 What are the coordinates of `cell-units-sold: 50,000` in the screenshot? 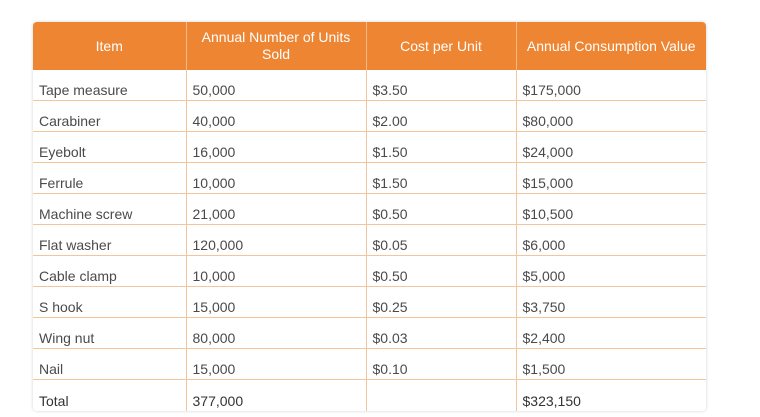 It's located at (276, 85).